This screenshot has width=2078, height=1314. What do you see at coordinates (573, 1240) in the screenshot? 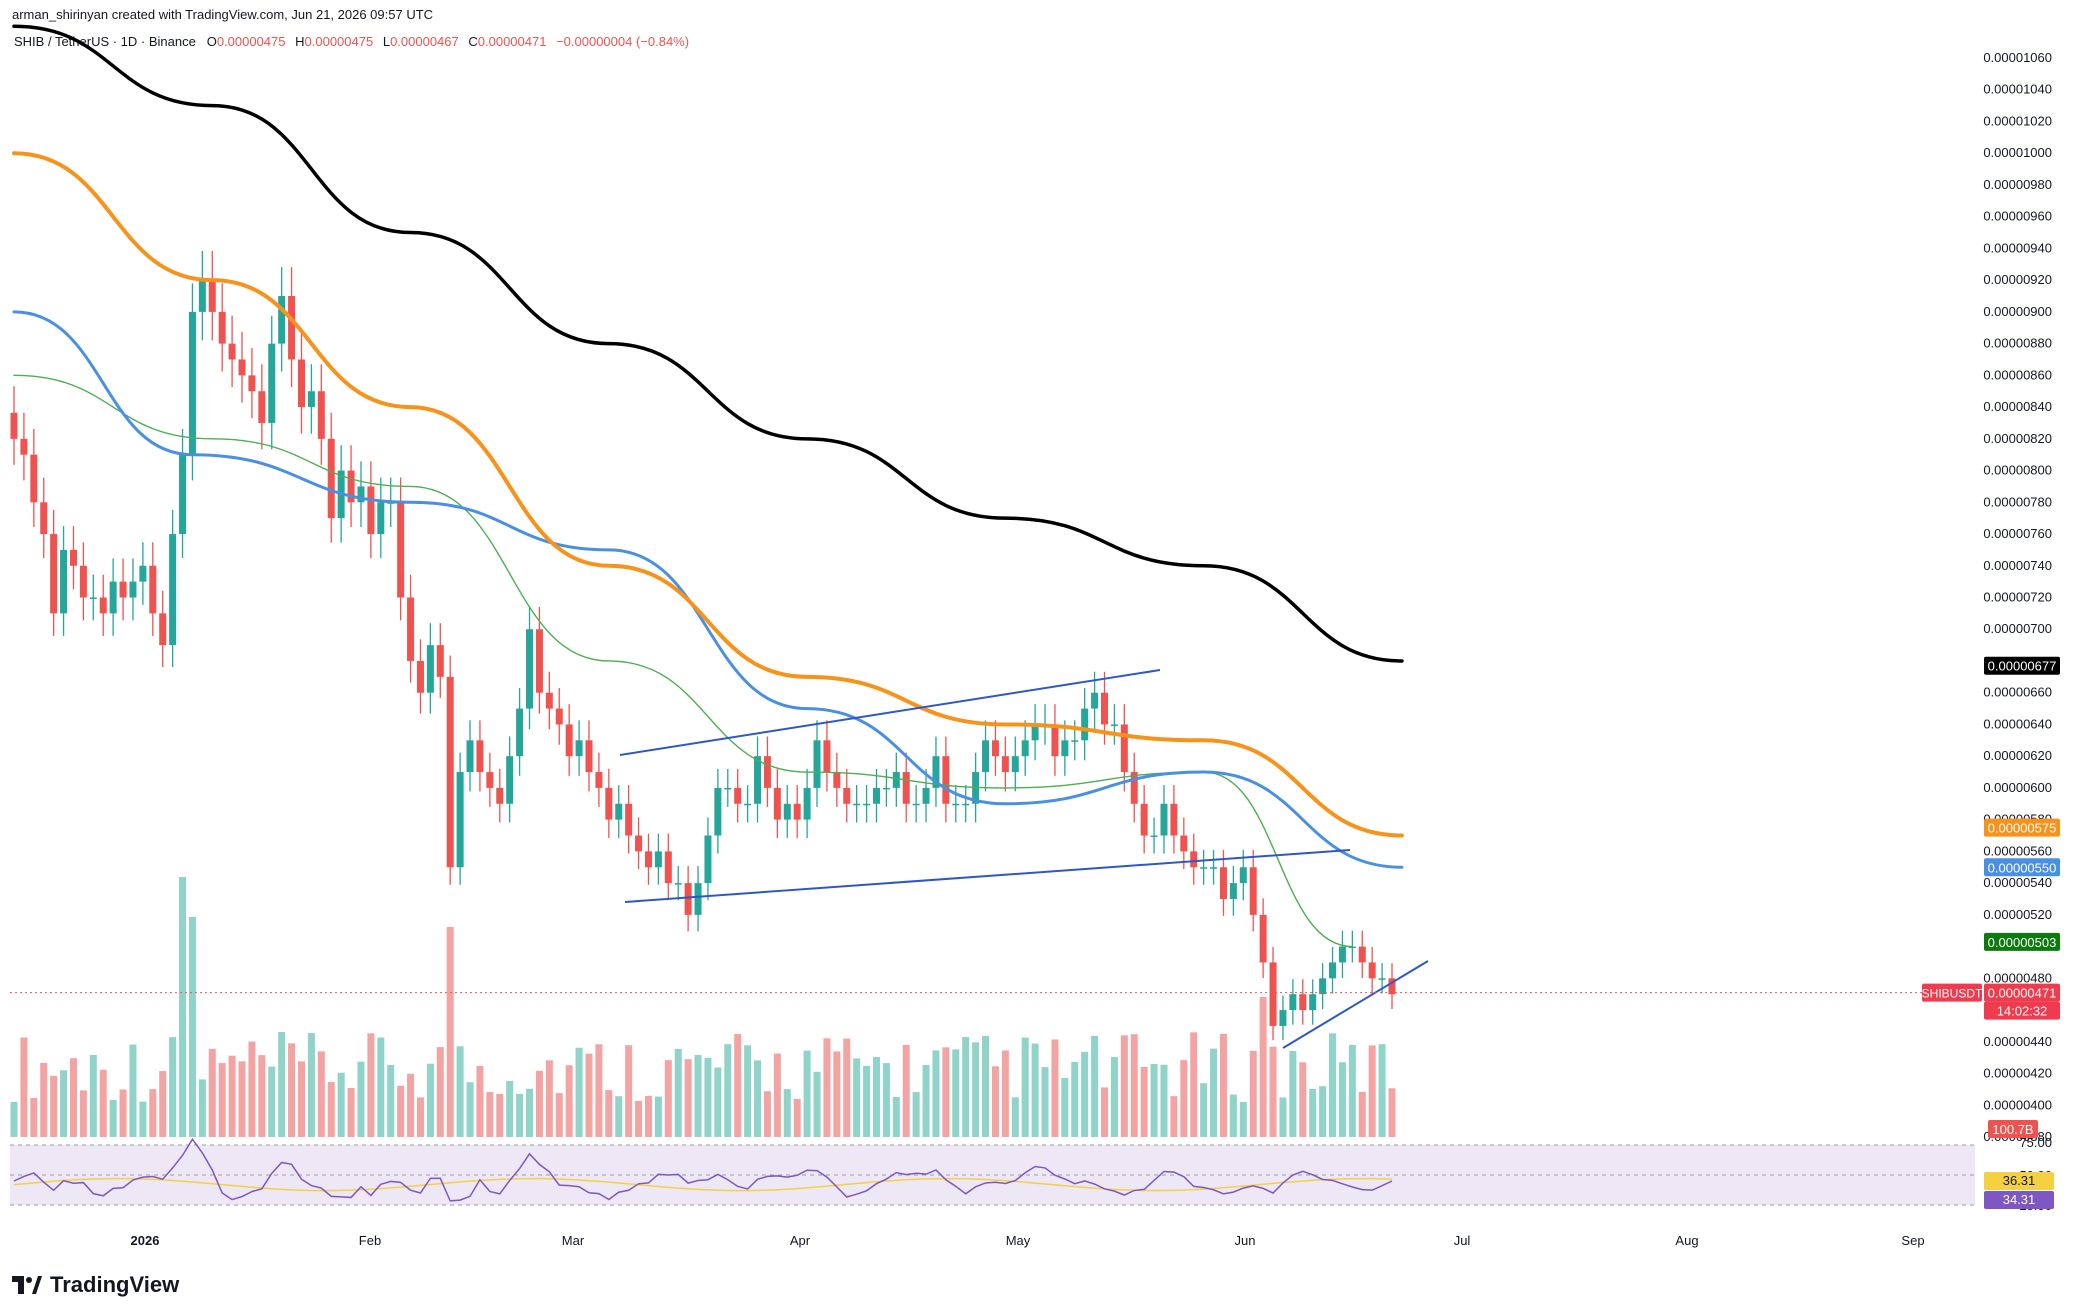
I see `time-tick-label: Mar` at bounding box center [573, 1240].